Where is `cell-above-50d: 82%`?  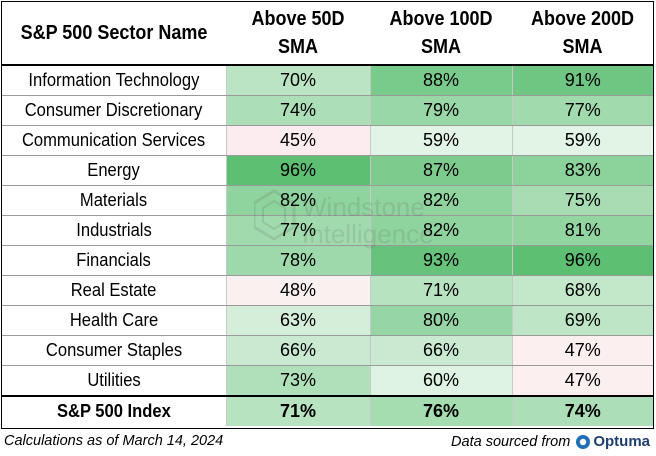
cell-above-50d: 82% is located at coordinates (297, 200).